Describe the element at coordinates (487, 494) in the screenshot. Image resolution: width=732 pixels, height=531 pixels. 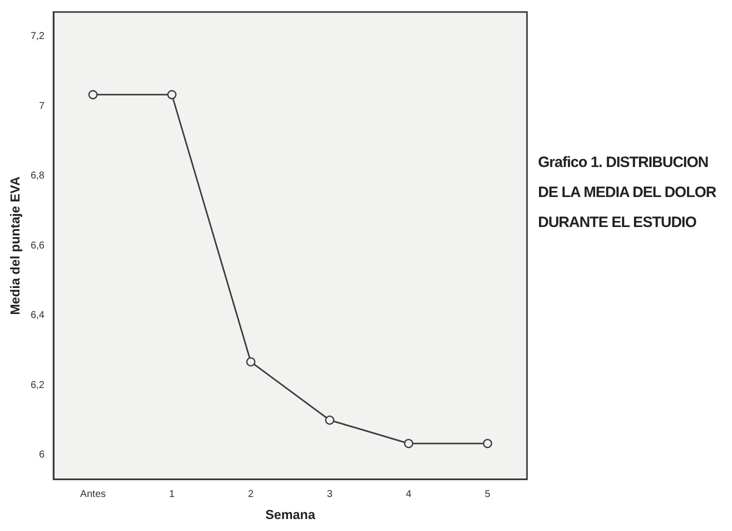
I see `x-tick-label: 5` at that location.